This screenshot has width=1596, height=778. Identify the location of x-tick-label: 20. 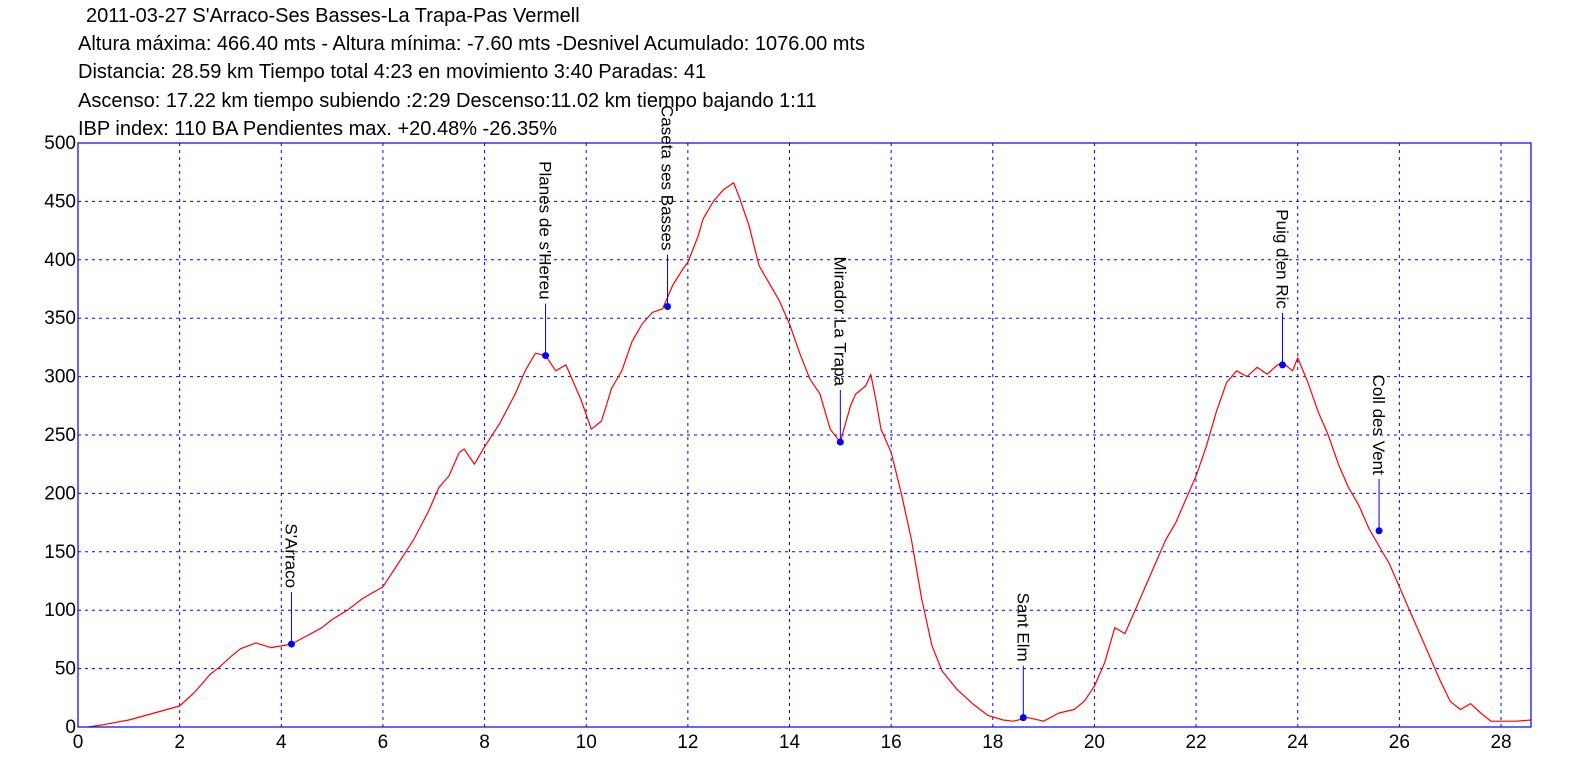
(1094, 742).